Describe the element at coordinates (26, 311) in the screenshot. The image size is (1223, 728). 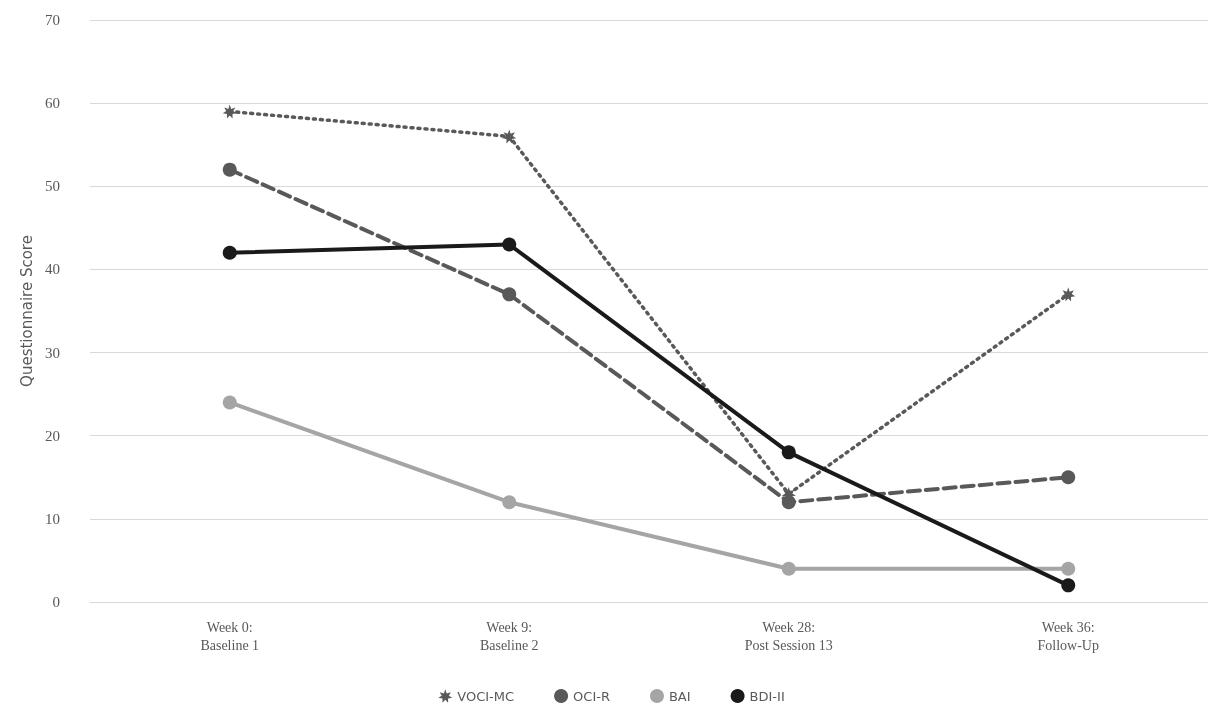
I see `y-axis-title: Questionnaire Score` at that location.